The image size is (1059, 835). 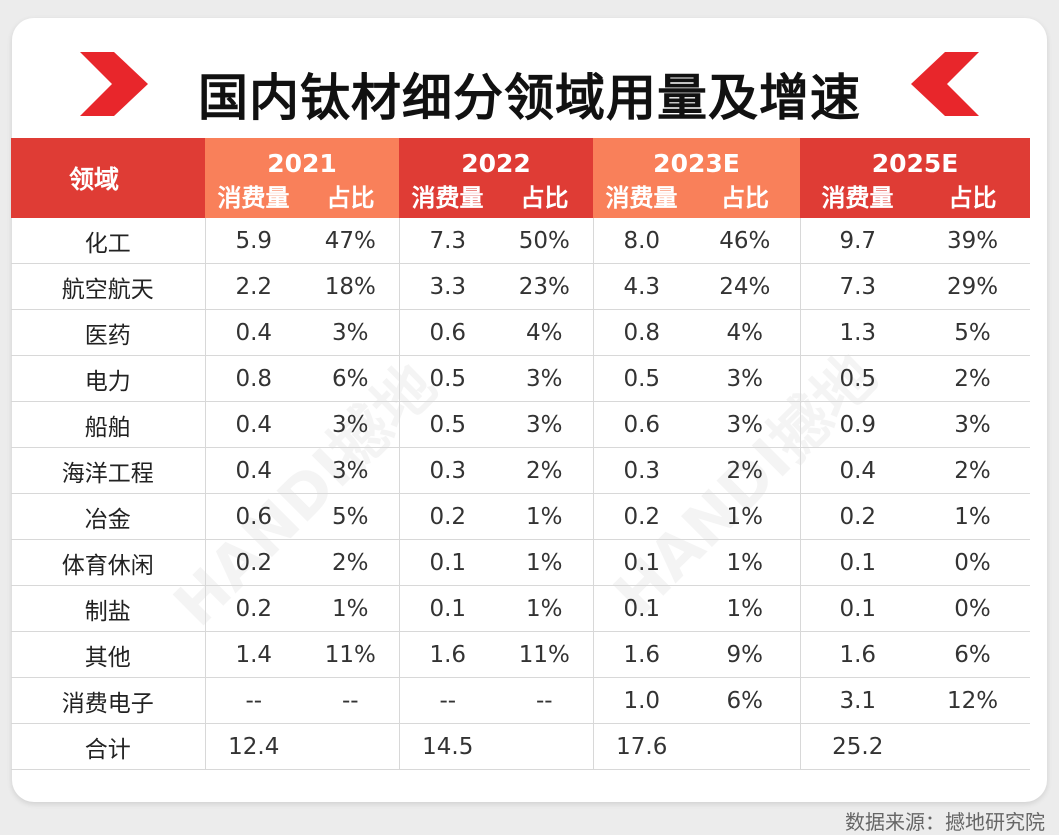 I want to click on share-cell: 47%, so click(x=350, y=241).